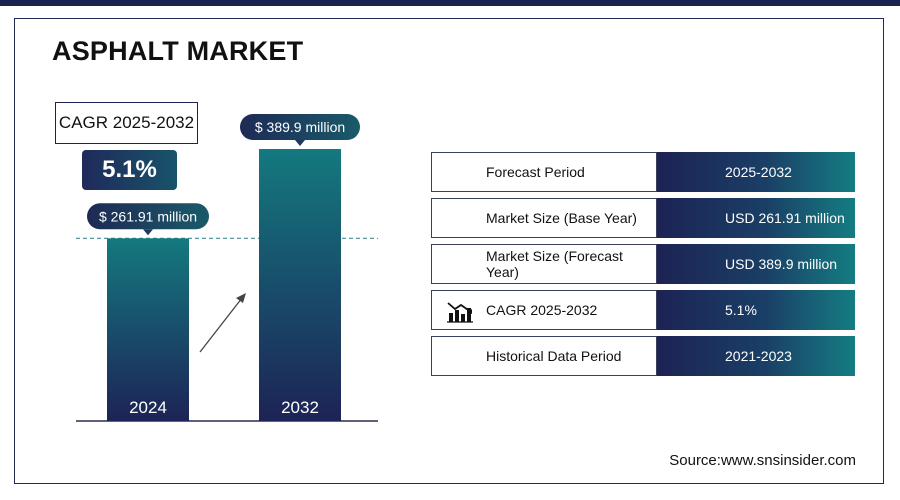 Image resolution: width=900 pixels, height=500 pixels. Describe the element at coordinates (544, 264) in the screenshot. I see `row-label: Market Size (Forecast Year)` at that location.